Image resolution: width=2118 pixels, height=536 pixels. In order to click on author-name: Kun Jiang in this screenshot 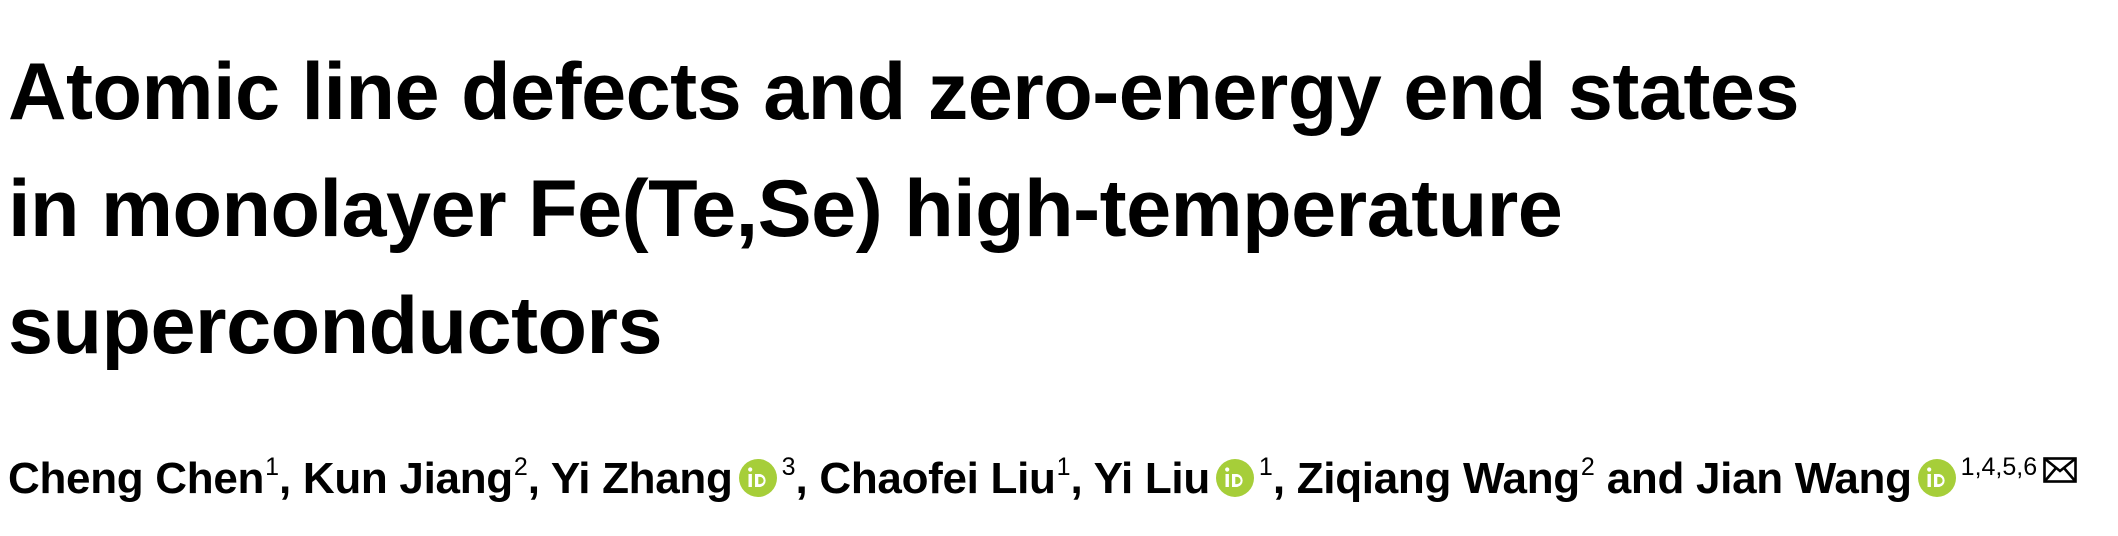, I will do `click(407, 478)`.